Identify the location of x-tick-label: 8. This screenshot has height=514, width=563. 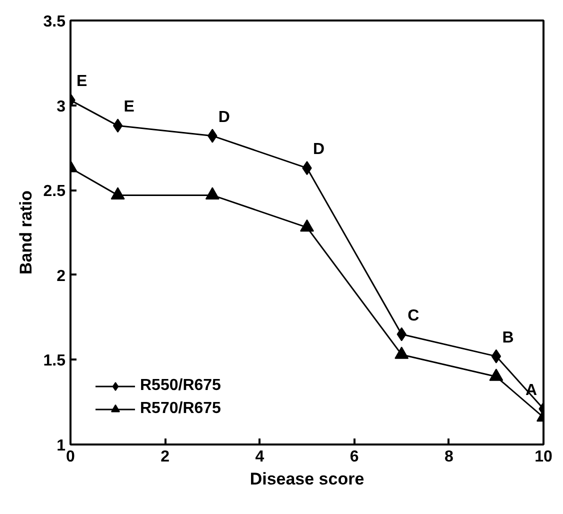
(449, 457).